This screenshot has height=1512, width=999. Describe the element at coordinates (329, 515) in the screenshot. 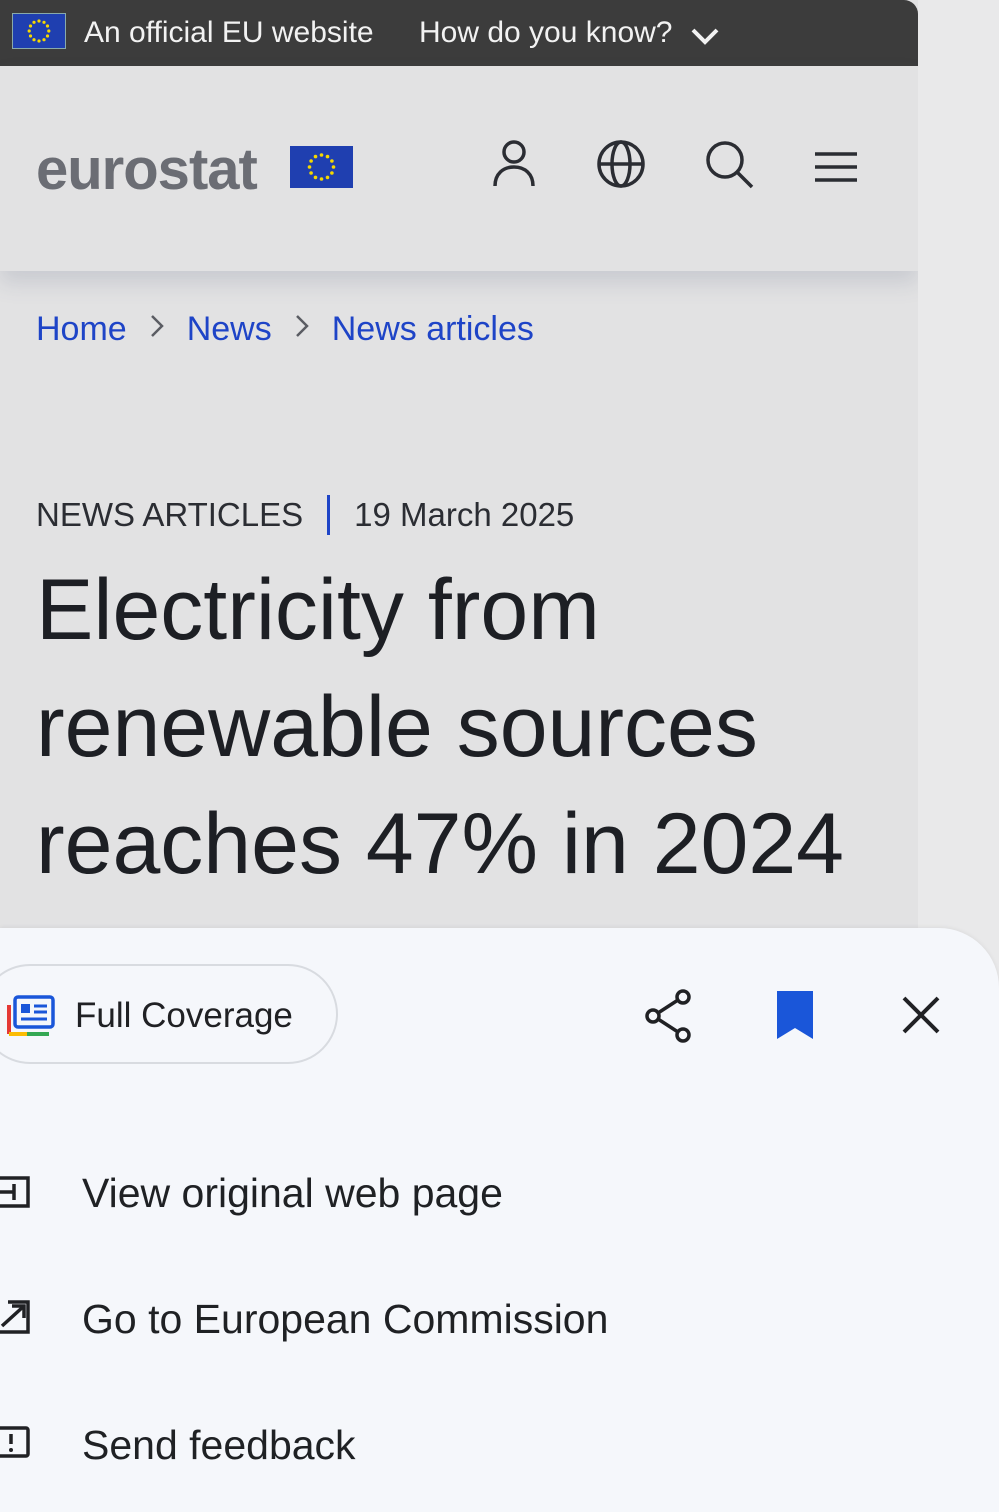

I see `meta-divider` at that location.